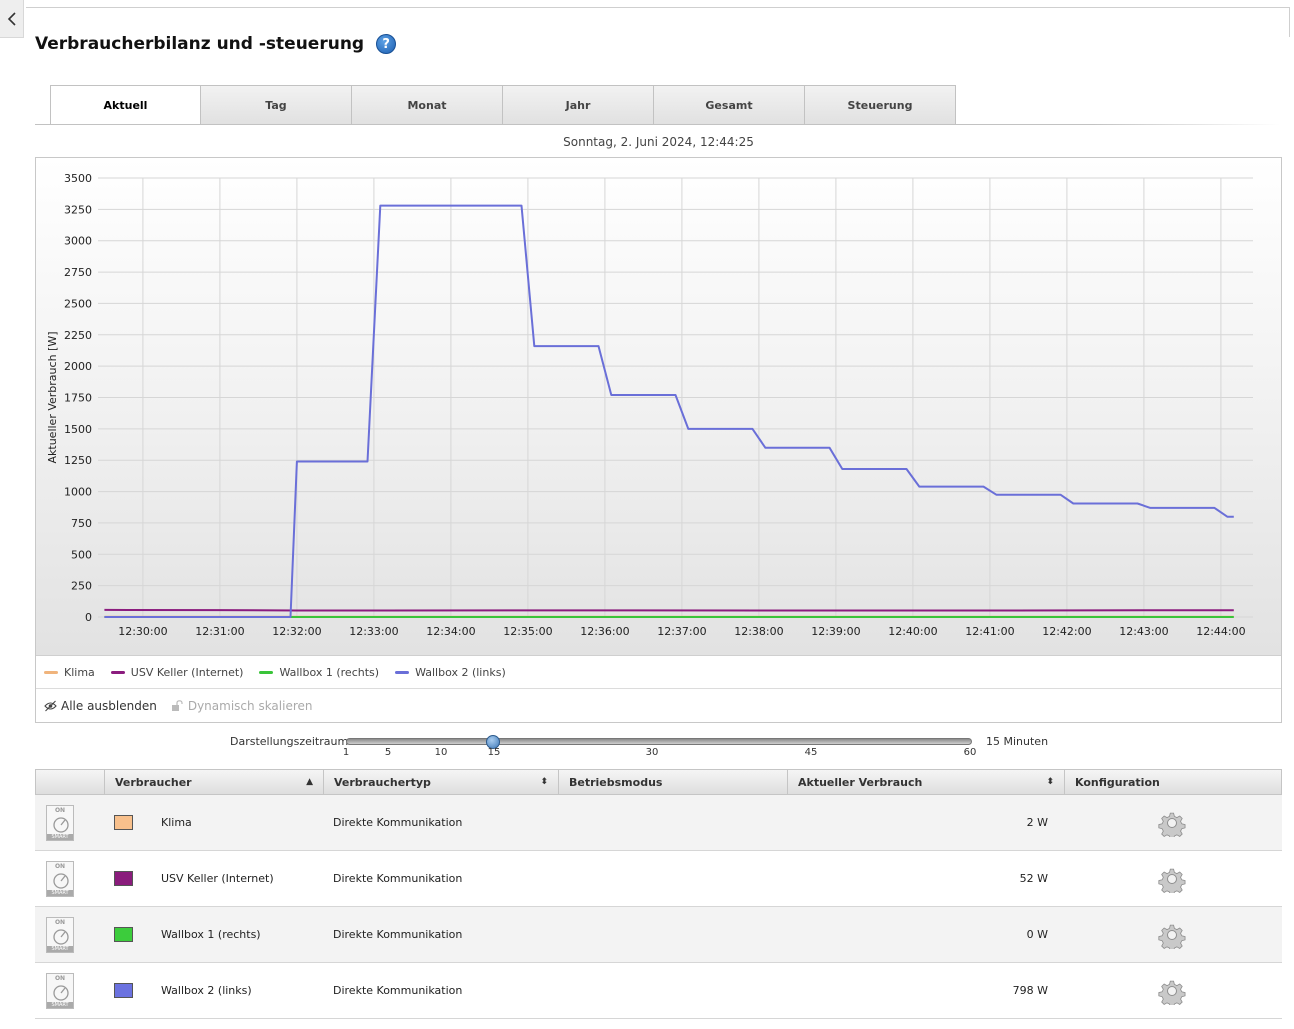  Describe the element at coordinates (78, 460) in the screenshot. I see `y-tick-label: 1250` at that location.